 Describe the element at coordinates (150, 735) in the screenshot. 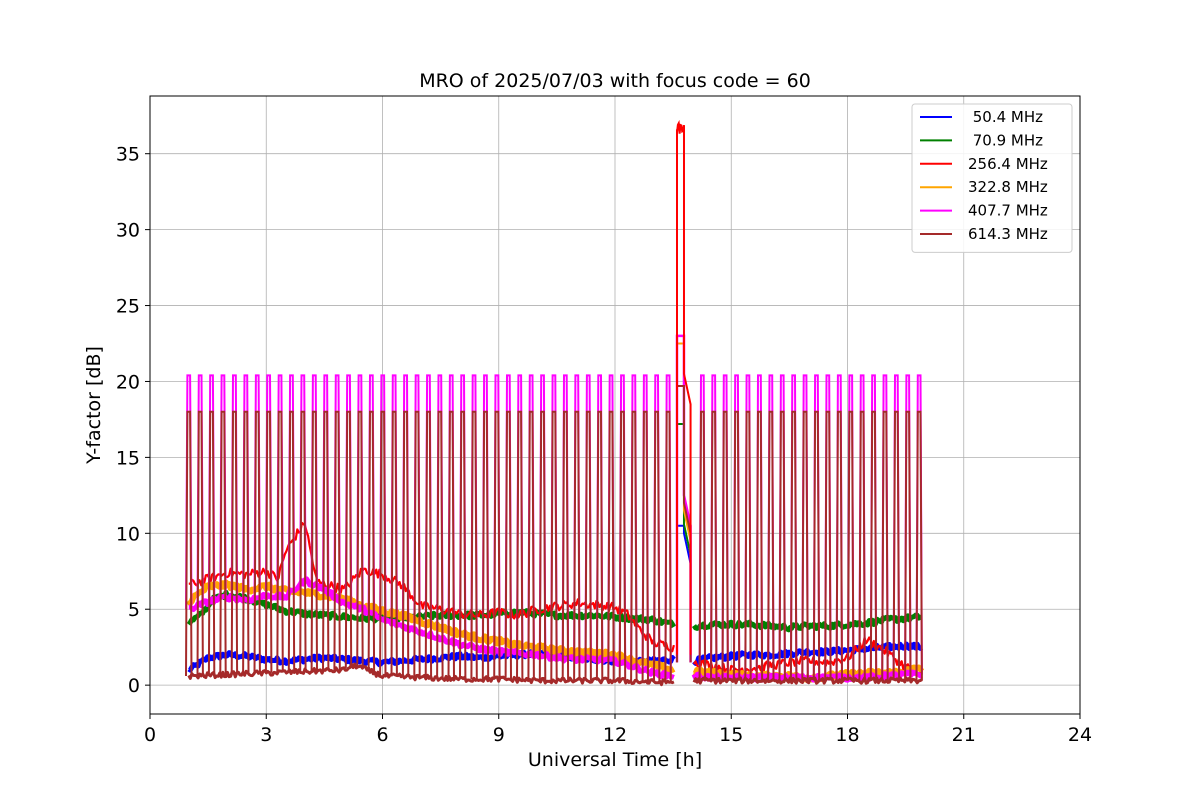

I see `x-tick-label: 0` at that location.